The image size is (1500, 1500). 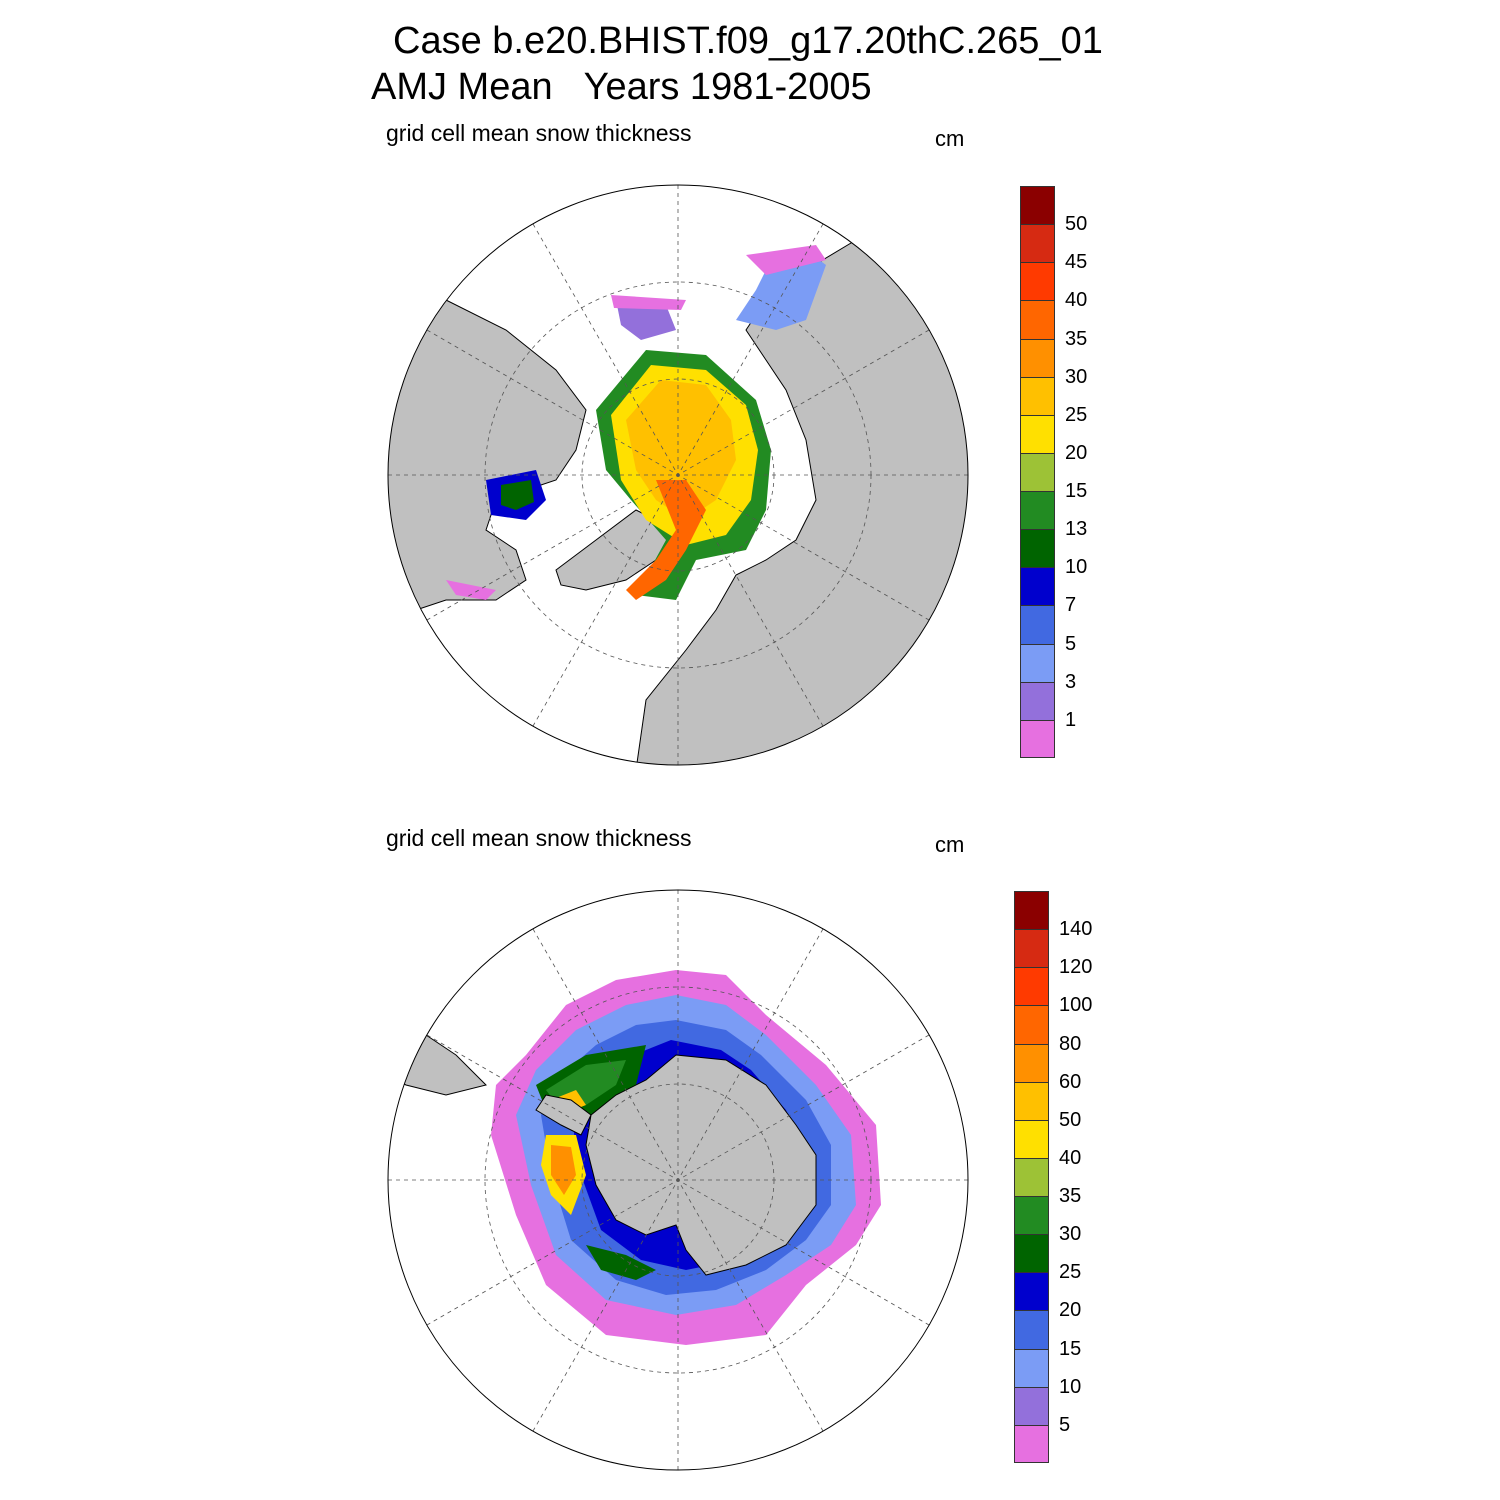 I want to click on north-colorbar-label: 25, so click(x=1076, y=414).